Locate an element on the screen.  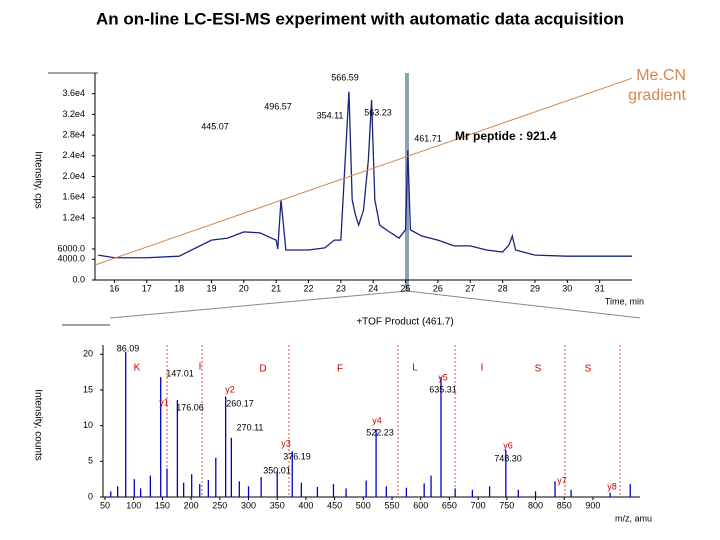
y-tick-label: 1.2e4 is located at coordinates (73, 217).